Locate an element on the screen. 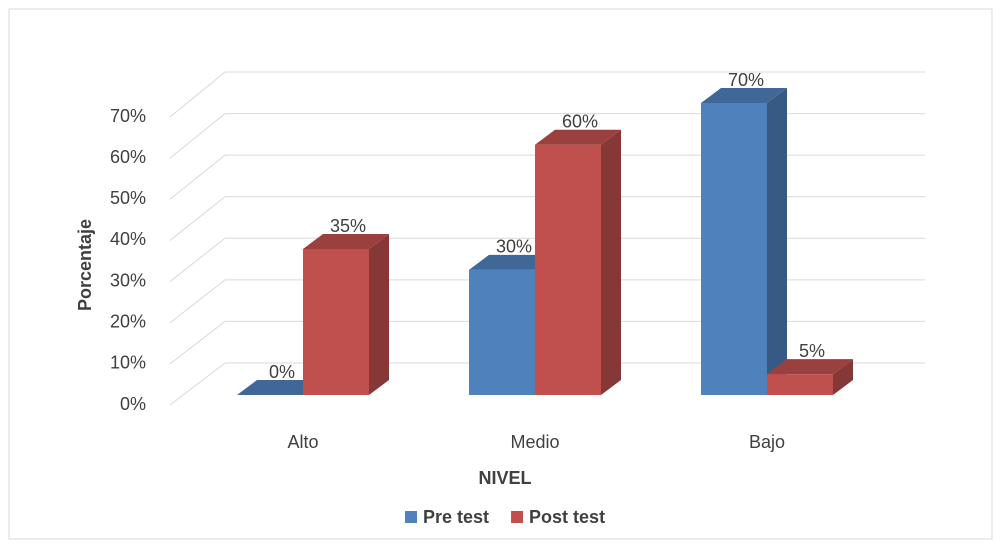 The height and width of the screenshot is (547, 1001). y-tick-label: 50% is located at coordinates (128, 198).